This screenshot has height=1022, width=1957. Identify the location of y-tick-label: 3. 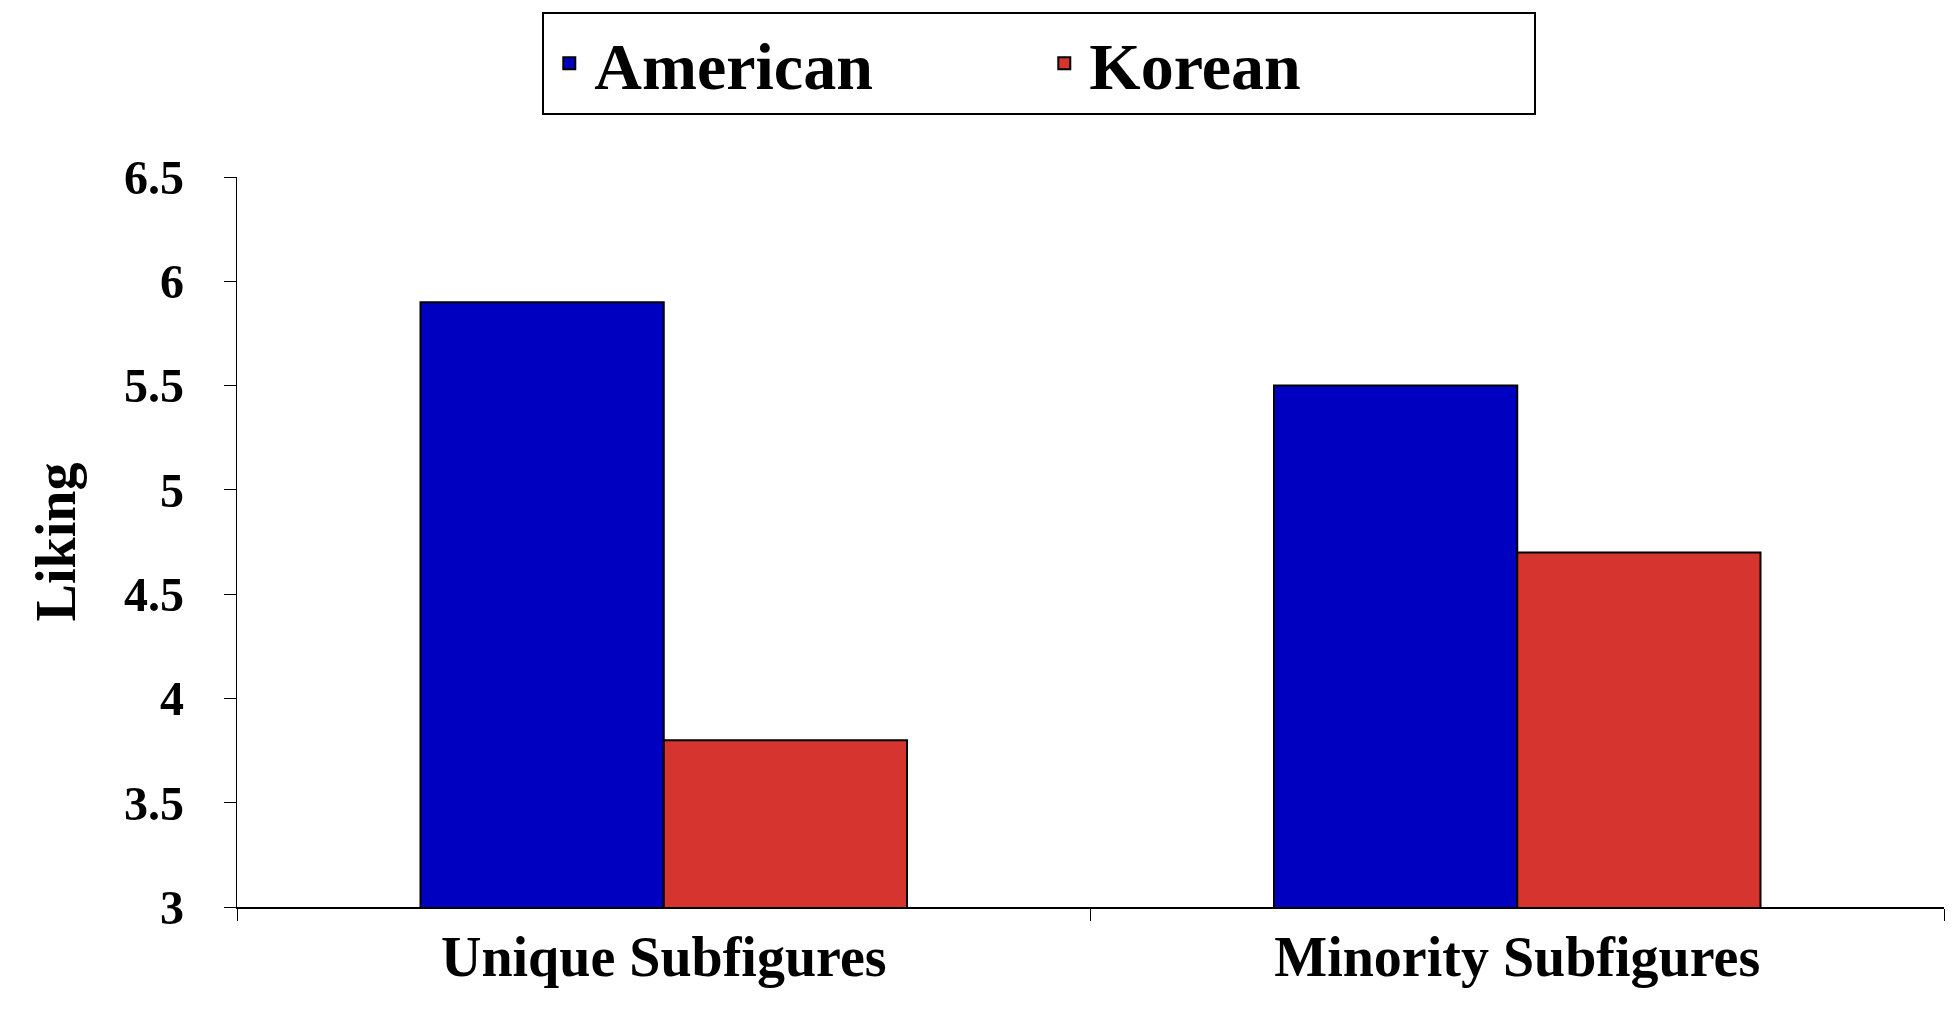
(171, 907).